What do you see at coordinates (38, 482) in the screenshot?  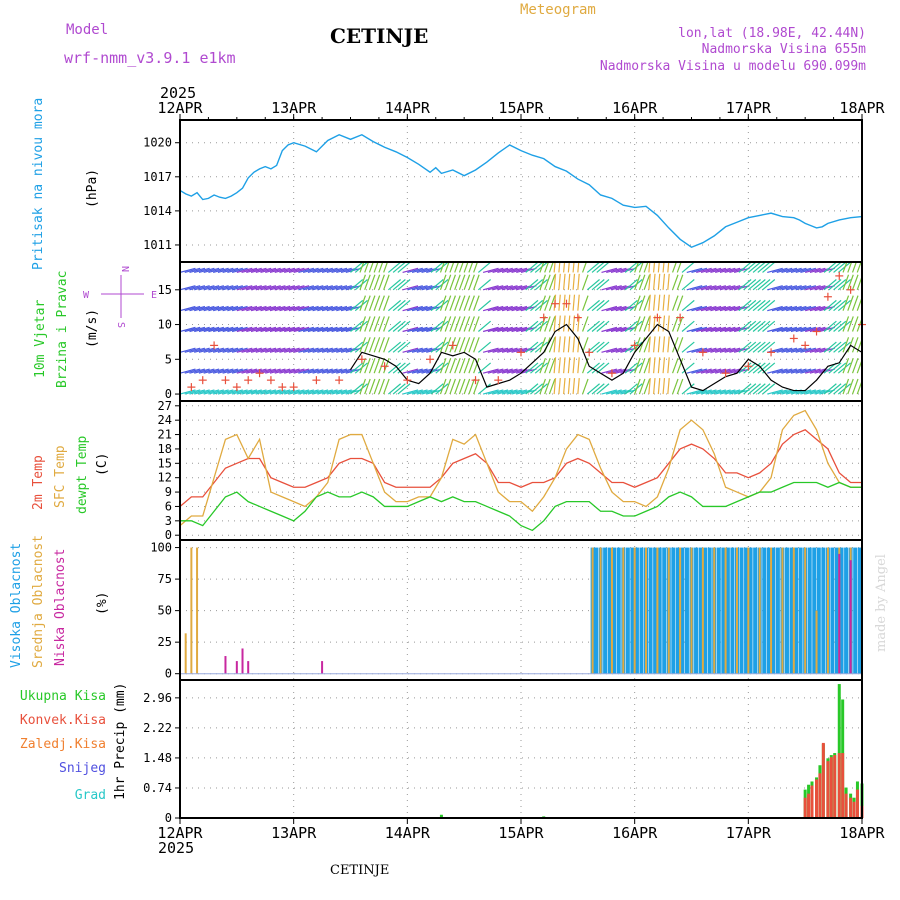 I see `temp-label-2m: 2m Temp` at bounding box center [38, 482].